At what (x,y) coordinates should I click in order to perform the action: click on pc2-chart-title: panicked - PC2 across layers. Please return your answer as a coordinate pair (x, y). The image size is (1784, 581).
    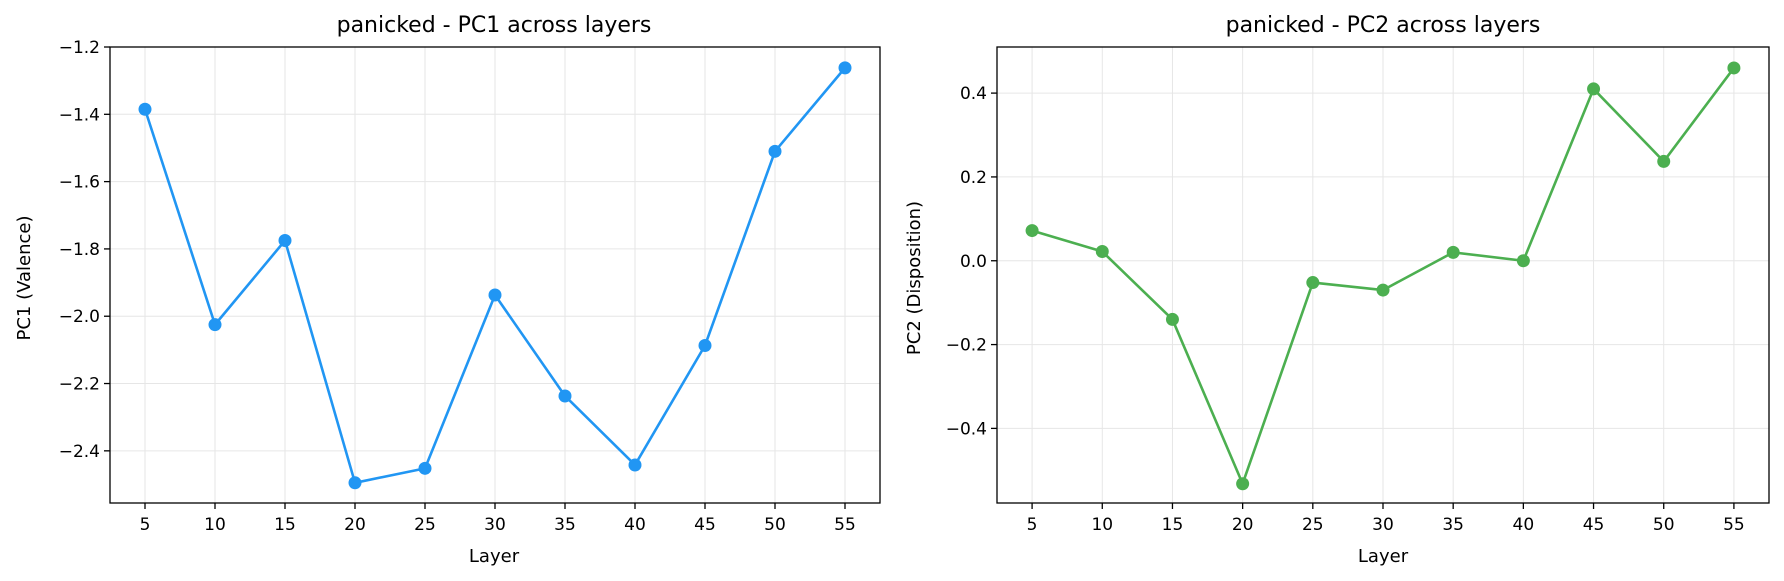
    Looking at the image, I should click on (1383, 25).